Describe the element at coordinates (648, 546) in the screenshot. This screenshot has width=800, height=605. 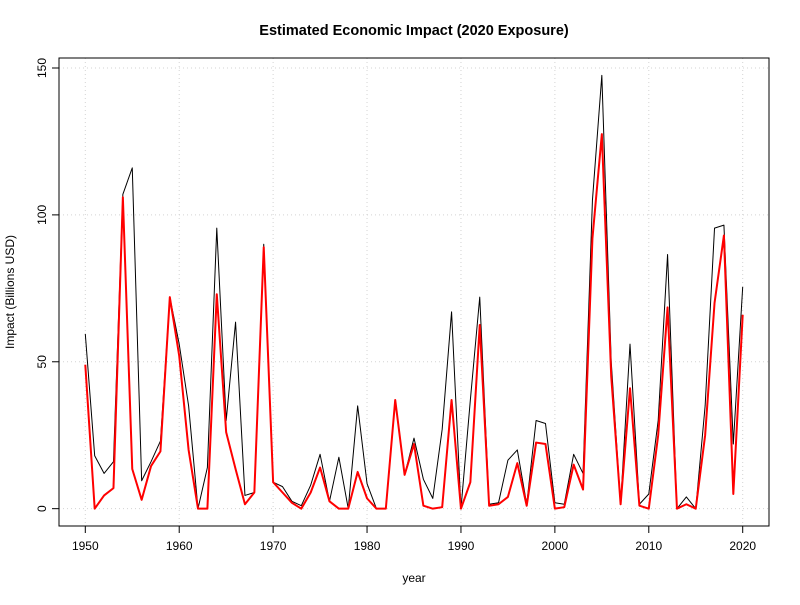
I see `x-tick-label: 2010` at that location.